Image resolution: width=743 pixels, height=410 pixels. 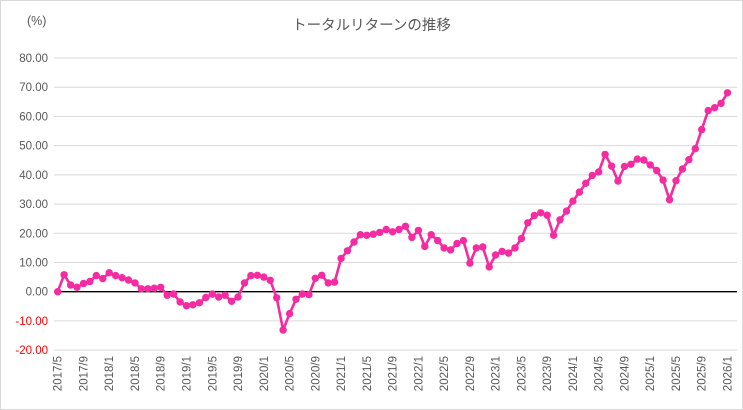 I want to click on y-tick-label: 20.00, so click(x=33, y=234).